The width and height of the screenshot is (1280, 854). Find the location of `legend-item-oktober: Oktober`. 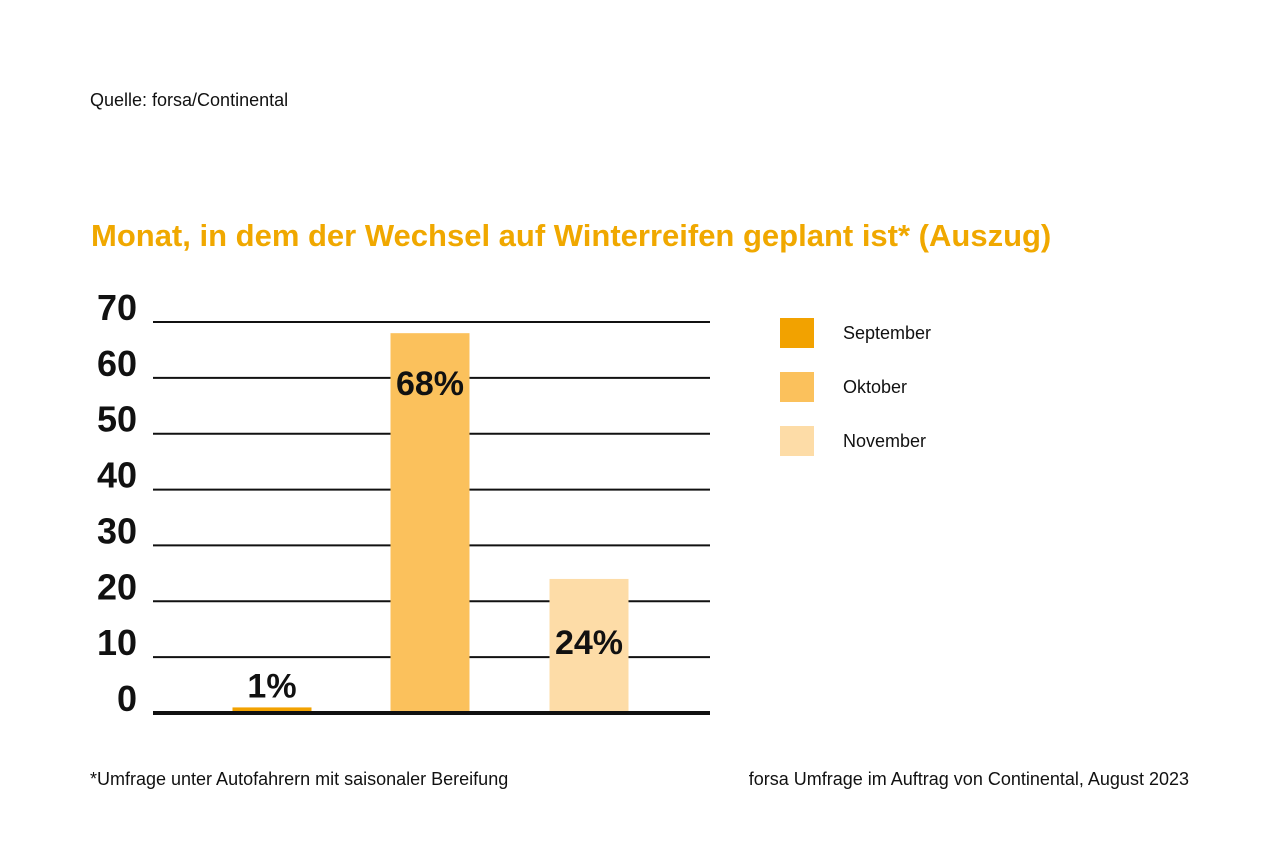

legend-item-oktober: Oktober is located at coordinates (855, 387).